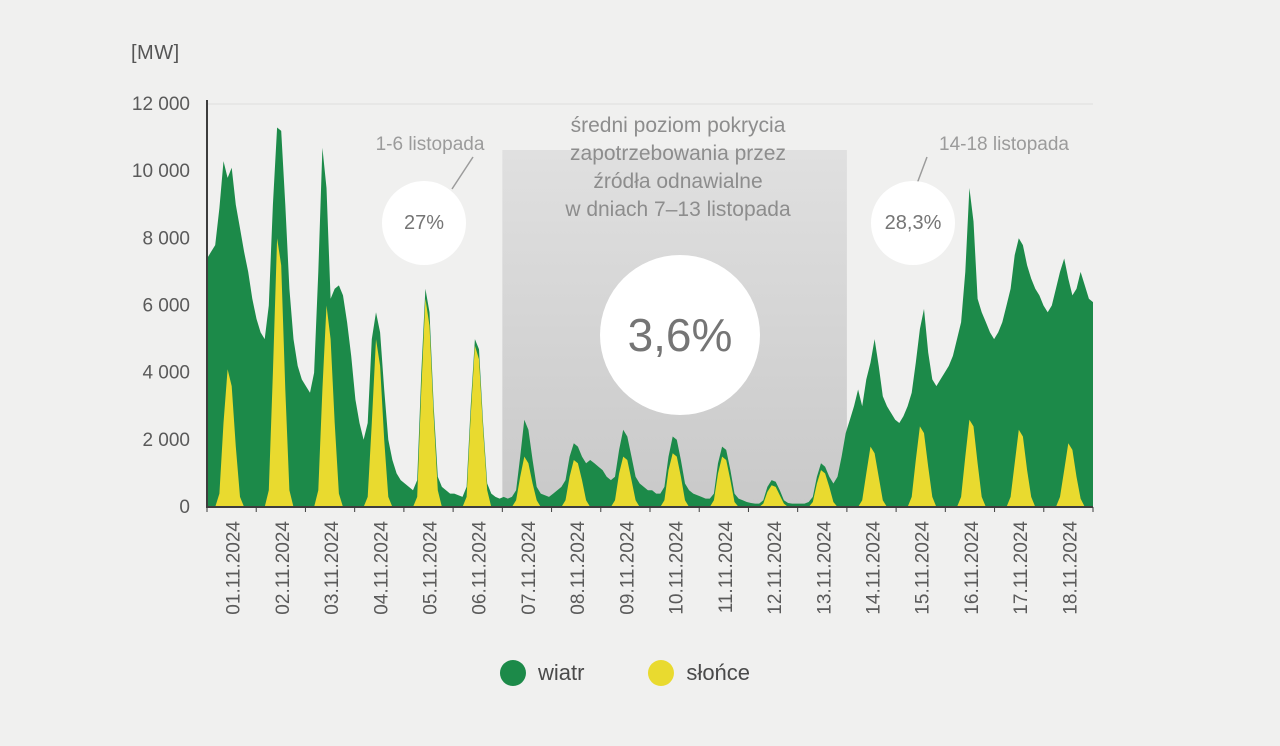 The image size is (1280, 746). I want to click on x-axis-date-label: 16.11.2024, so click(972, 568).